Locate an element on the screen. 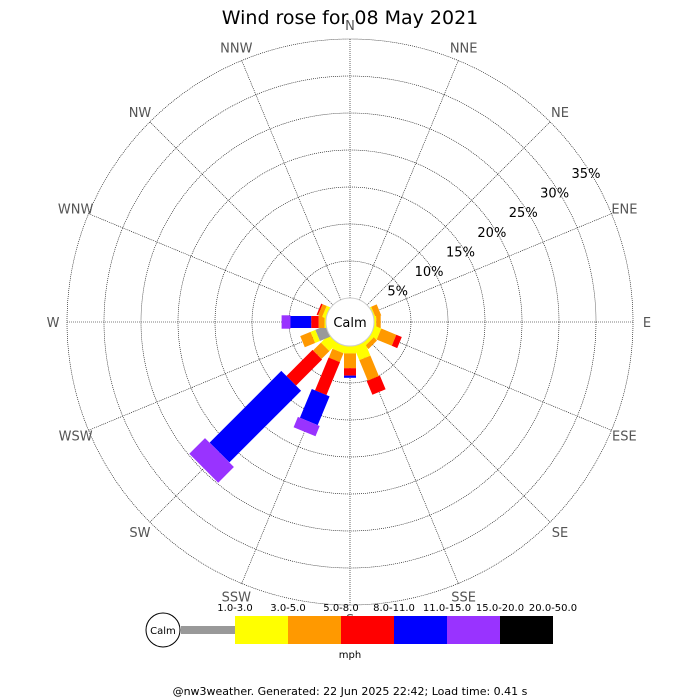 The height and width of the screenshot is (700, 700). chart-title: Wind rose for 08 May 2021 is located at coordinates (350, 18).